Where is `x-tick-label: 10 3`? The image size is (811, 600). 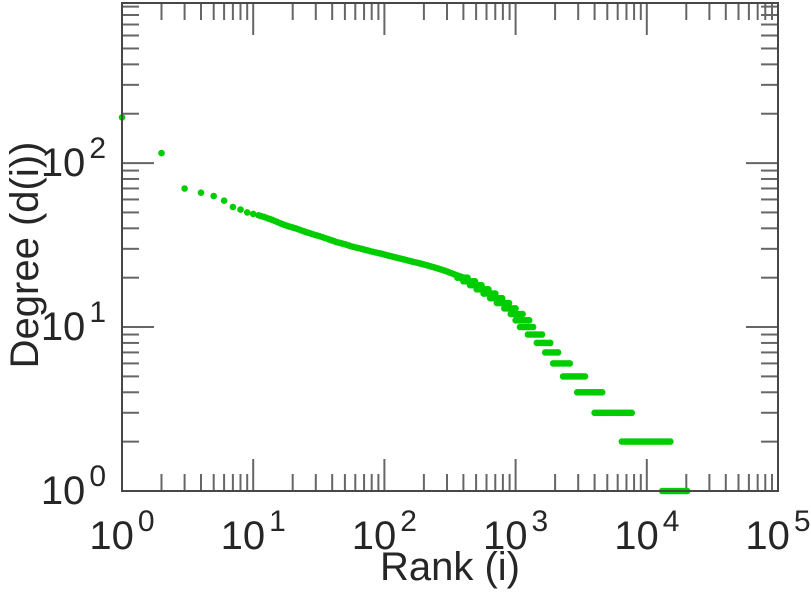 x-tick-label: 10 3 is located at coordinates (515, 531).